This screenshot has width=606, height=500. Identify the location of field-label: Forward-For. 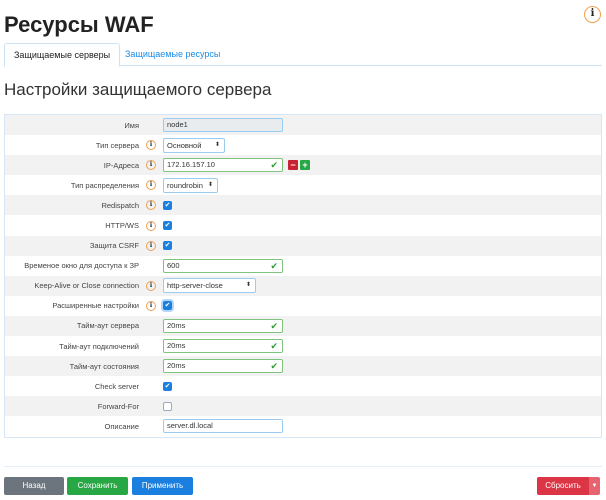
(118, 406).